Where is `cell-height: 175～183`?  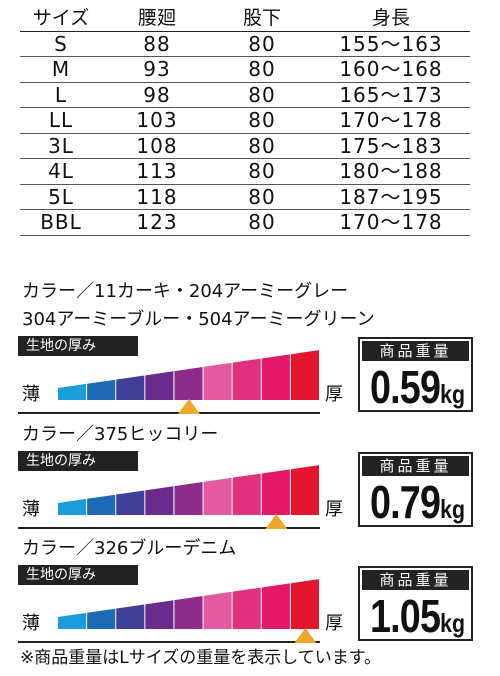
cell-height: 175～183 is located at coordinates (391, 146).